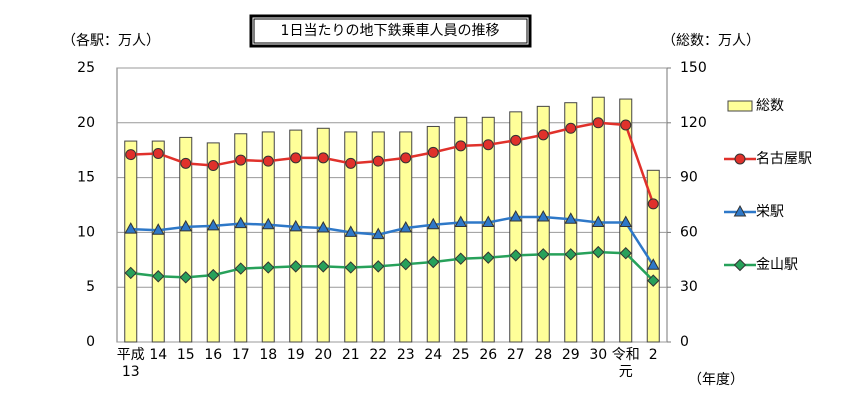 The width and height of the screenshot is (865, 413). I want to click on y2-tick-label: 30, so click(689, 287).